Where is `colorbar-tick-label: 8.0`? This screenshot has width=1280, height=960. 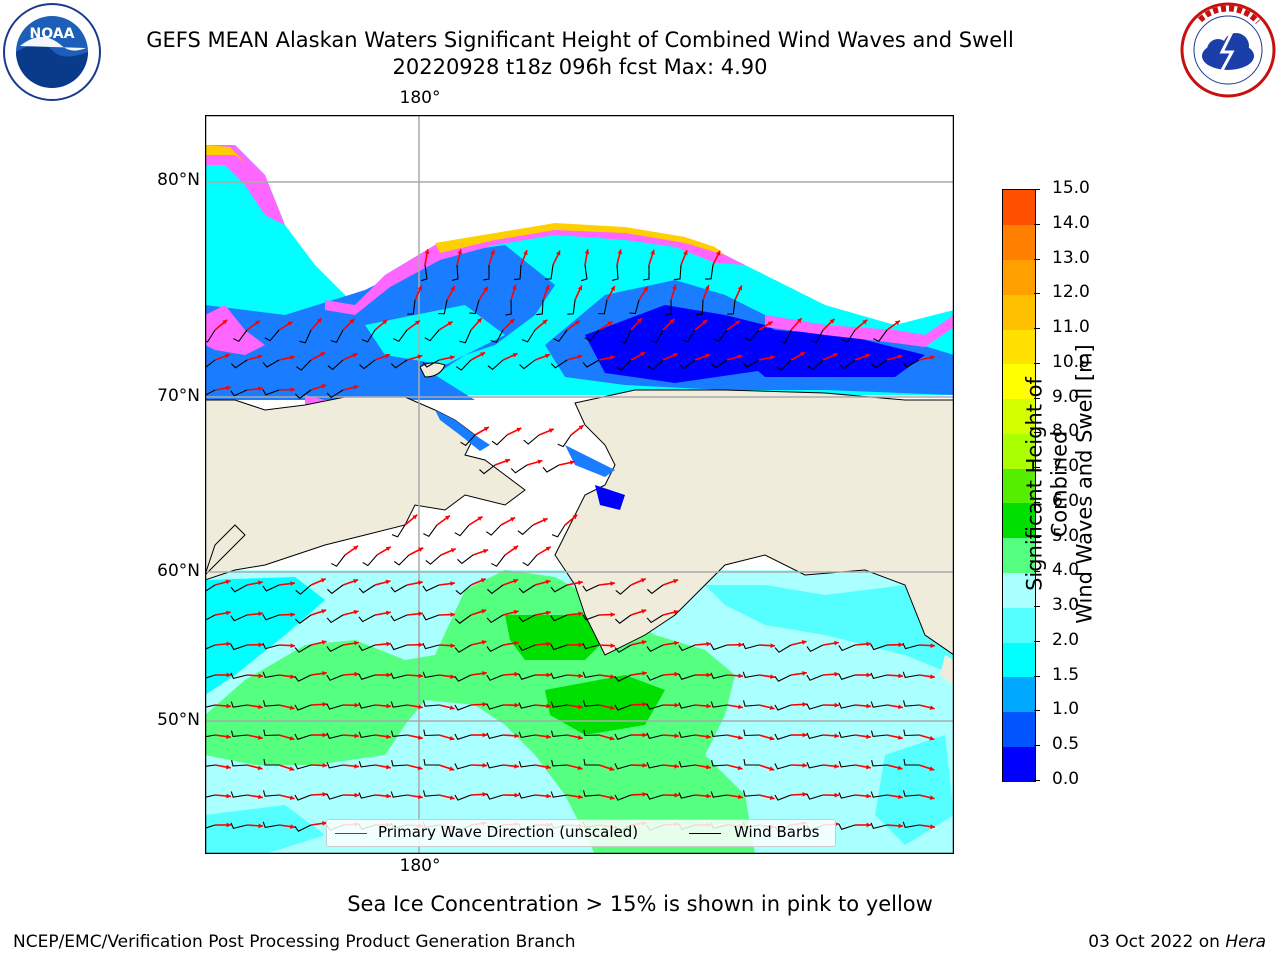 colorbar-tick-label: 8.0 is located at coordinates (1066, 431).